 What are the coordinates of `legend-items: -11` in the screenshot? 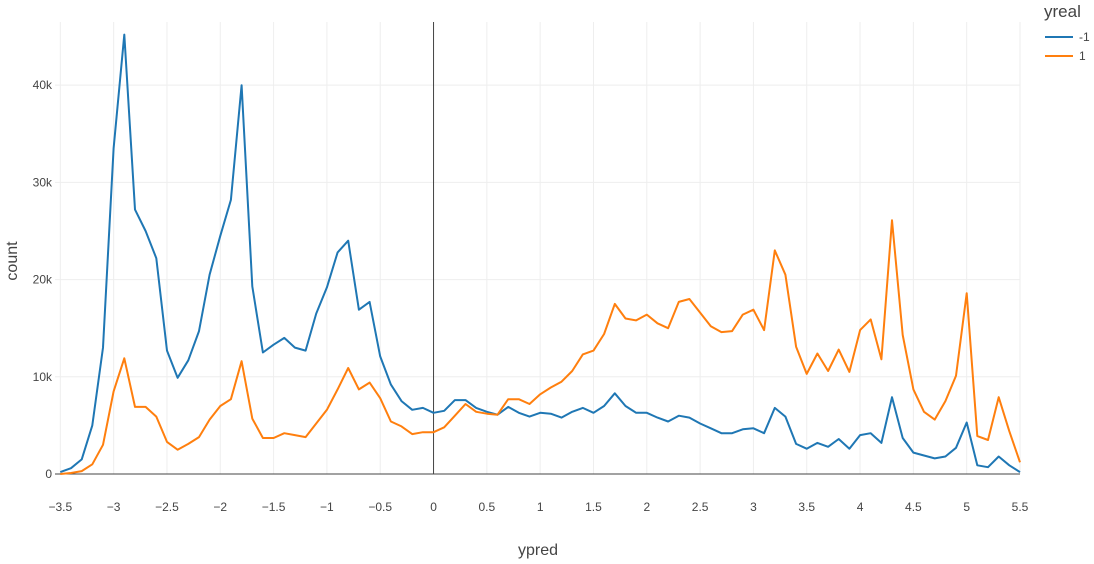 It's located at (1067, 46).